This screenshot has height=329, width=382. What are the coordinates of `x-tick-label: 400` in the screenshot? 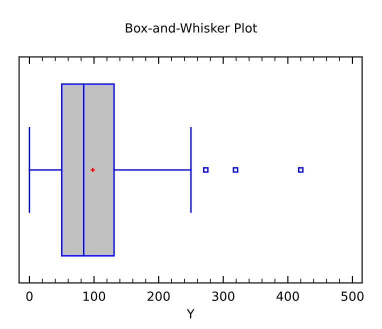 It's located at (287, 296).